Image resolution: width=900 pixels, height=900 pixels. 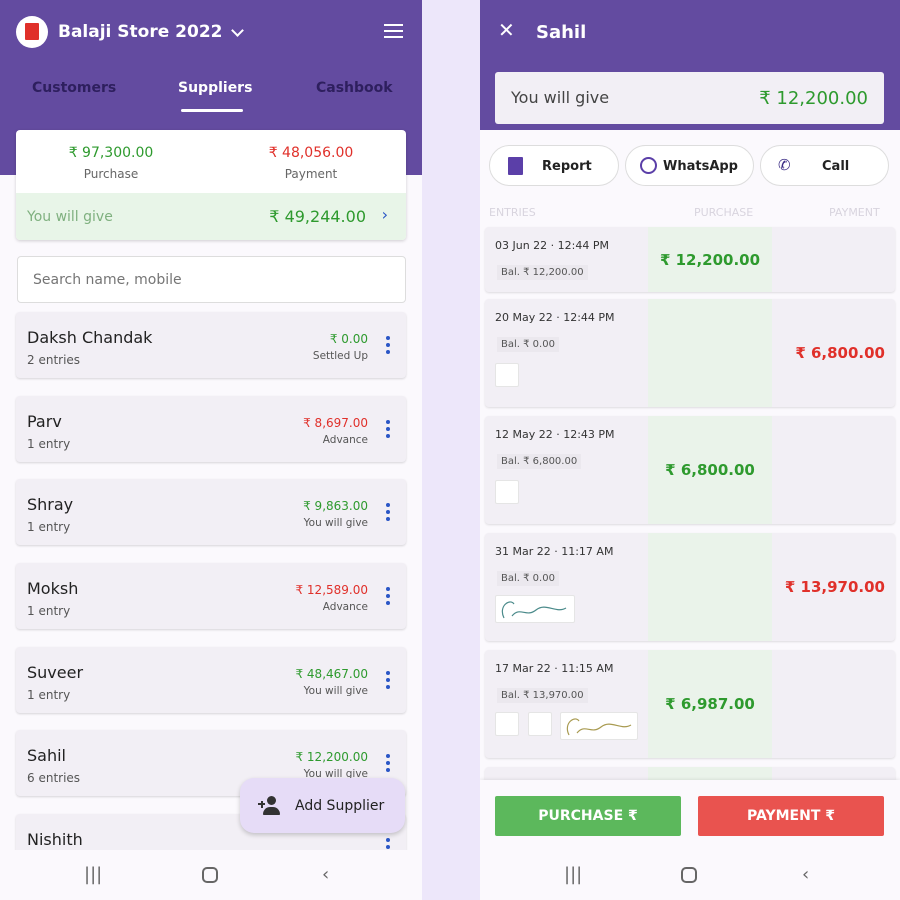 What do you see at coordinates (690, 815) in the screenshot?
I see `action-bar: PURCHASE ₹ PAYMENT ₹` at bounding box center [690, 815].